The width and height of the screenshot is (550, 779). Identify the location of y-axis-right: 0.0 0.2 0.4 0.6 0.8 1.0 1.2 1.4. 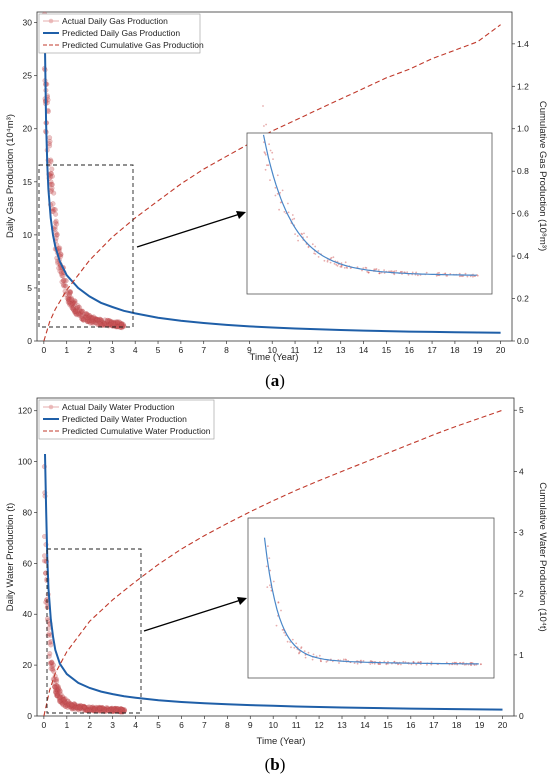
(520, 192).